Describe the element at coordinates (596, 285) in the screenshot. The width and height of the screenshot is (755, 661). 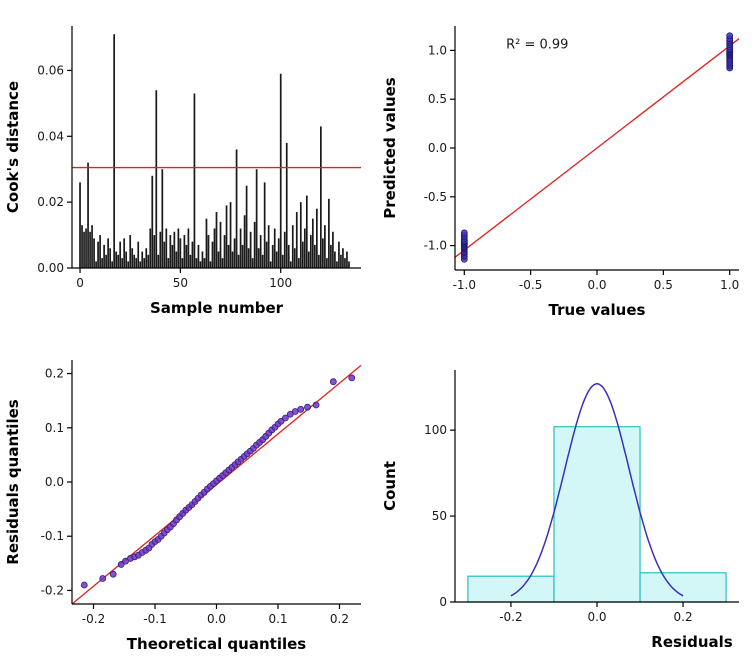
I see `x-tick-label: 0.0` at that location.